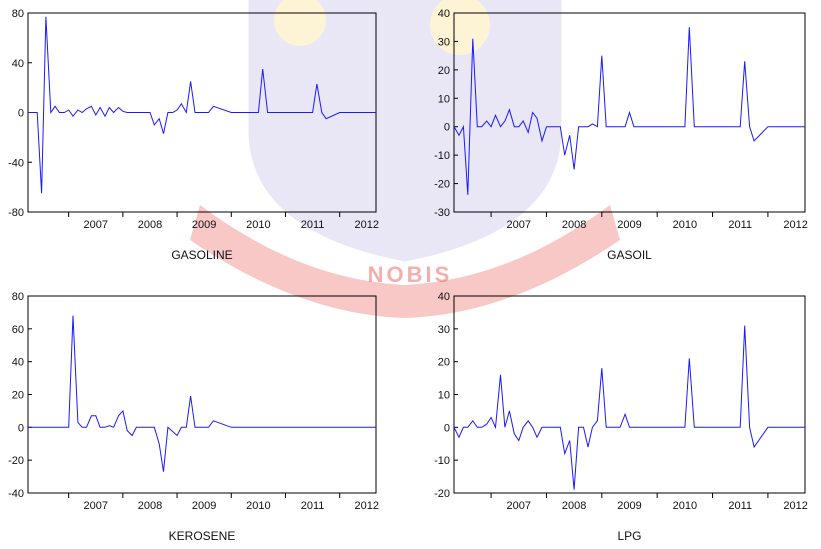 The image size is (821, 549). Describe the element at coordinates (442, 213) in the screenshot. I see `y-tick-label: -30` at that location.